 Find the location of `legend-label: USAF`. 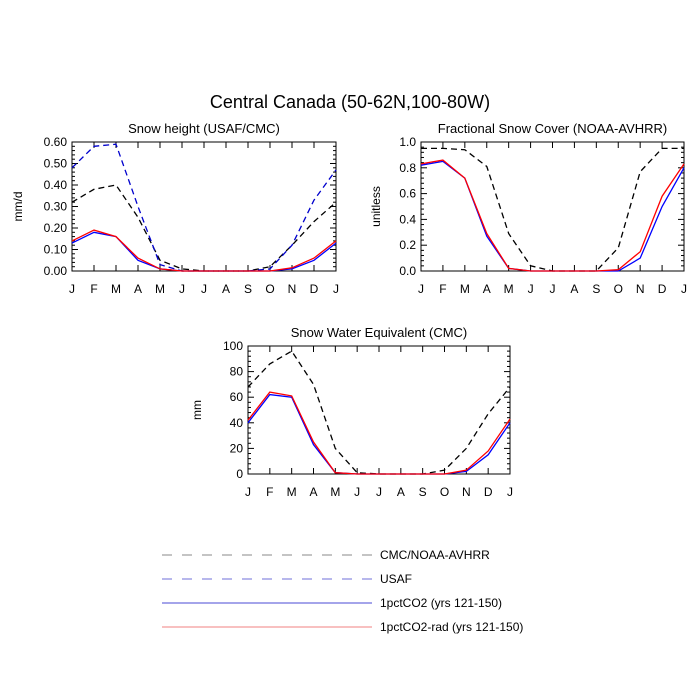

legend-label: USAF is located at coordinates (396, 579).